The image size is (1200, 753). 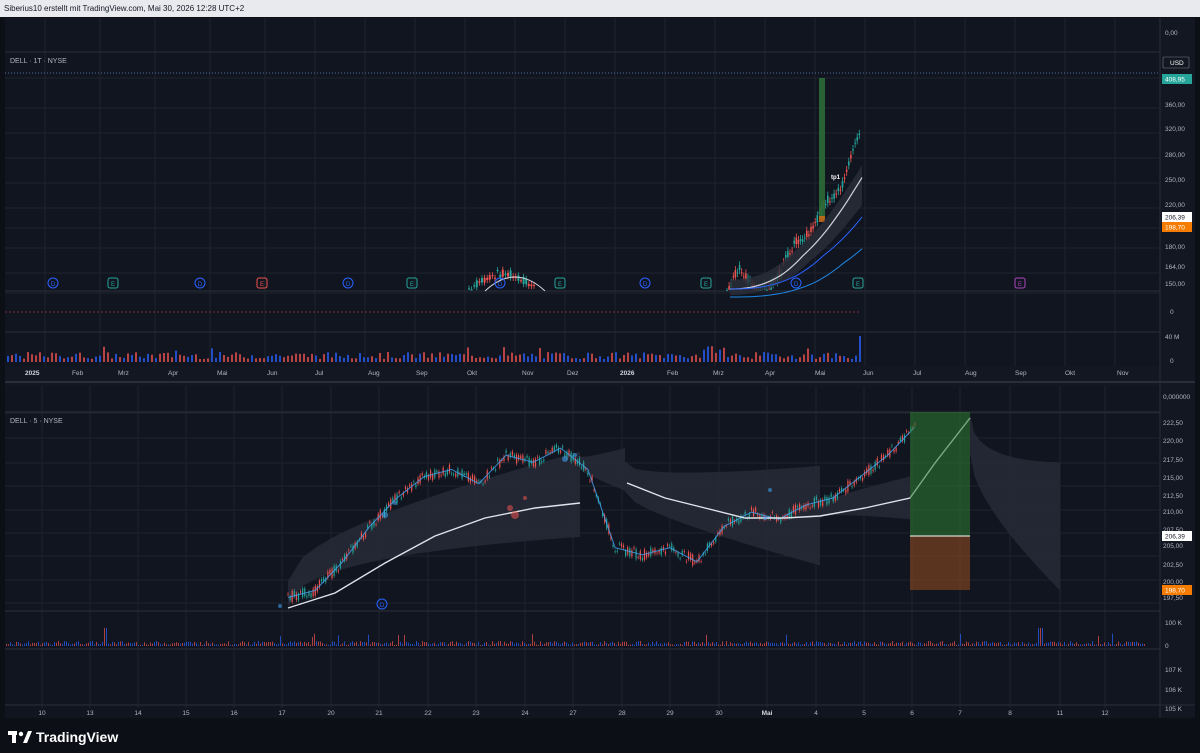 I want to click on event-label: D, so click(x=200, y=285).